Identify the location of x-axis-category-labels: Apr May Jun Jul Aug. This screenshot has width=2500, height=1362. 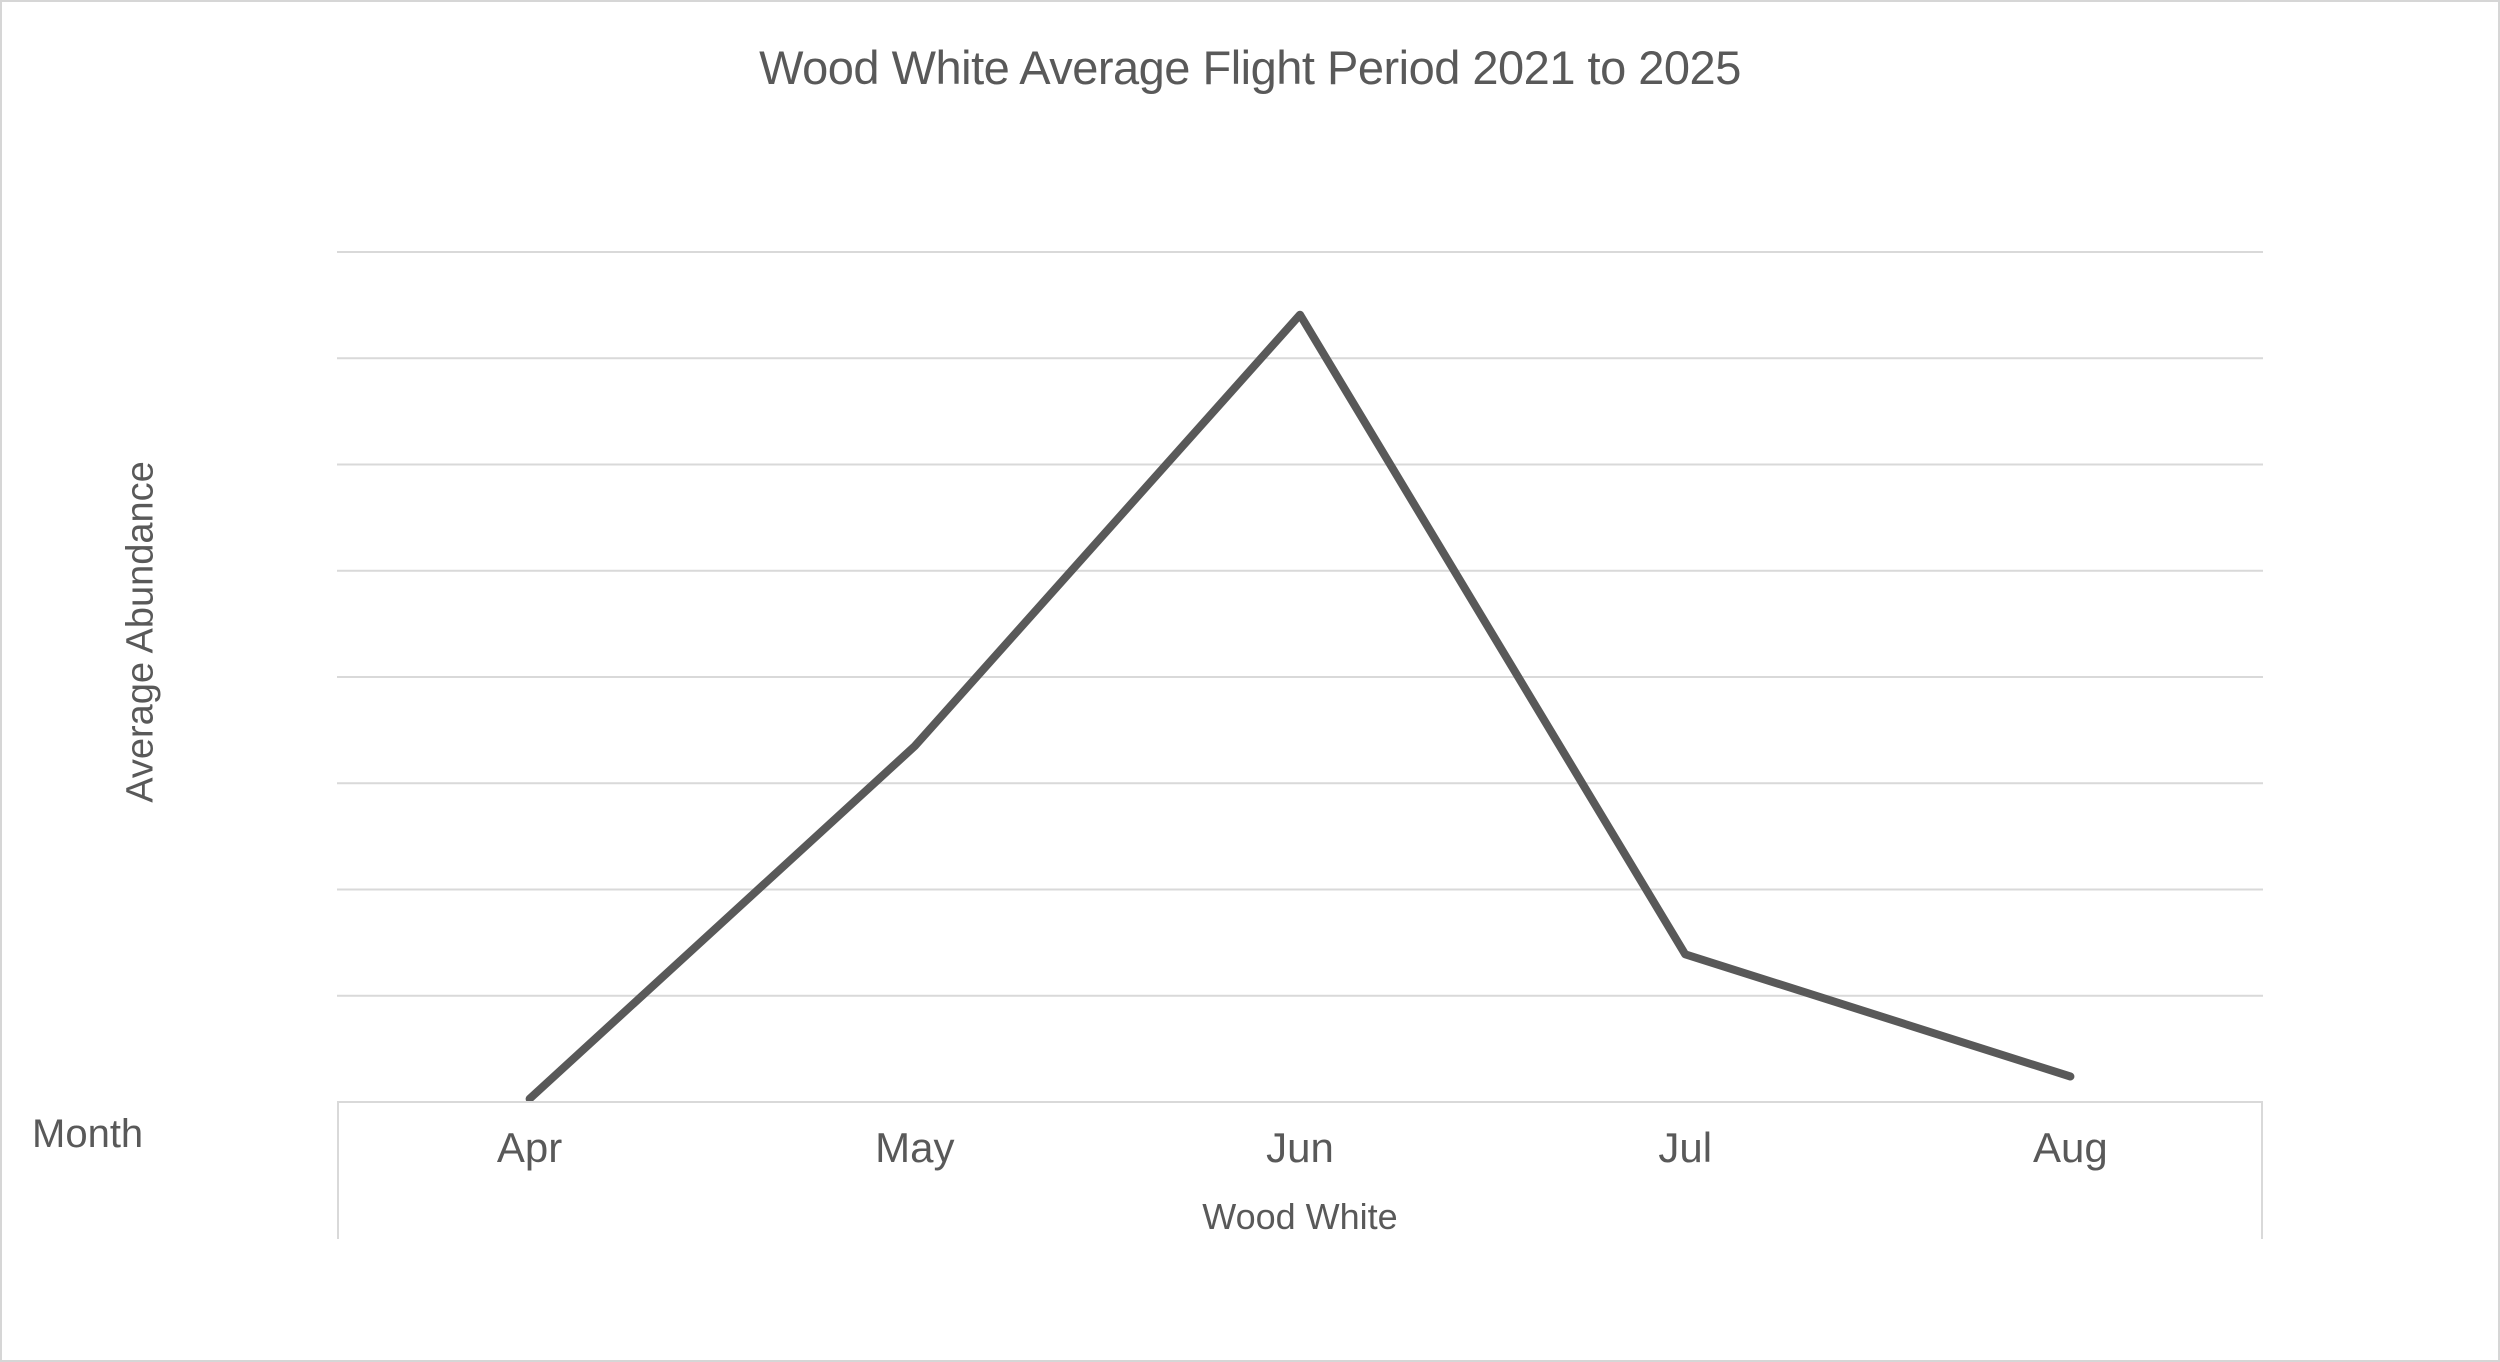
(1300, 1148).